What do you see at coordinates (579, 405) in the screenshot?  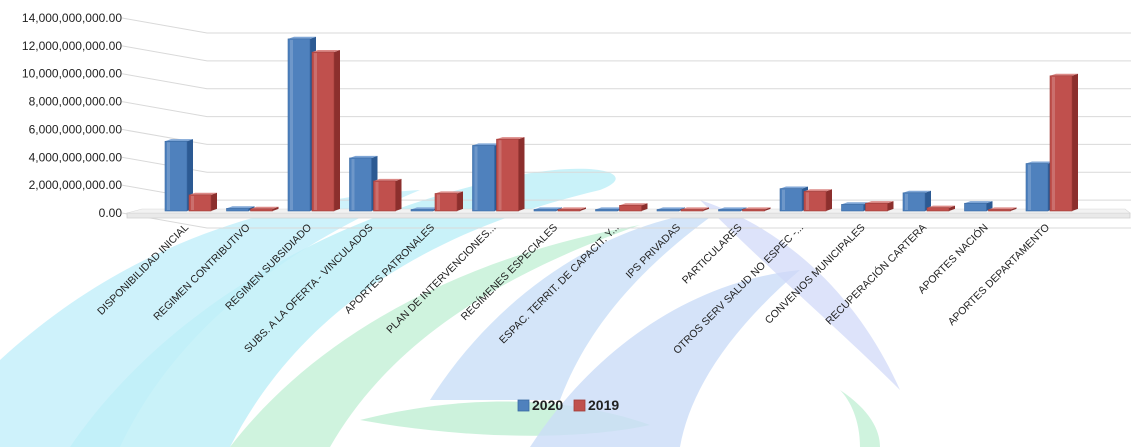 I see `legend-swatch` at bounding box center [579, 405].